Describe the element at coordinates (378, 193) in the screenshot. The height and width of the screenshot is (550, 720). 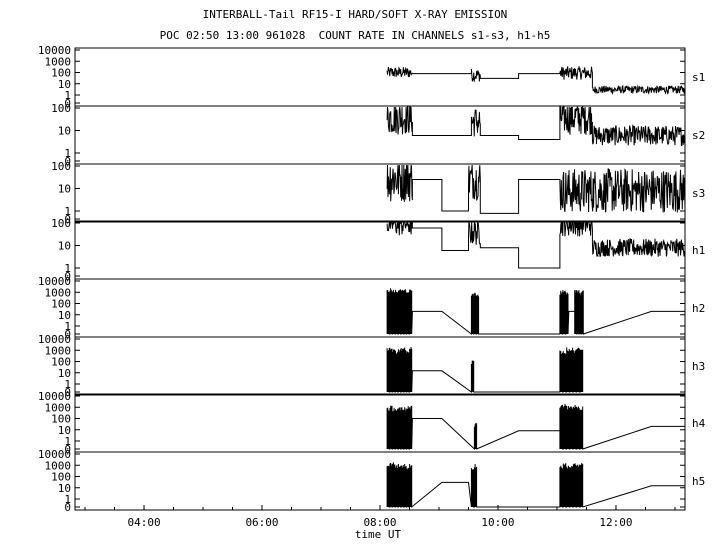
I see `panel-s3: 100 10 10 s3` at that location.